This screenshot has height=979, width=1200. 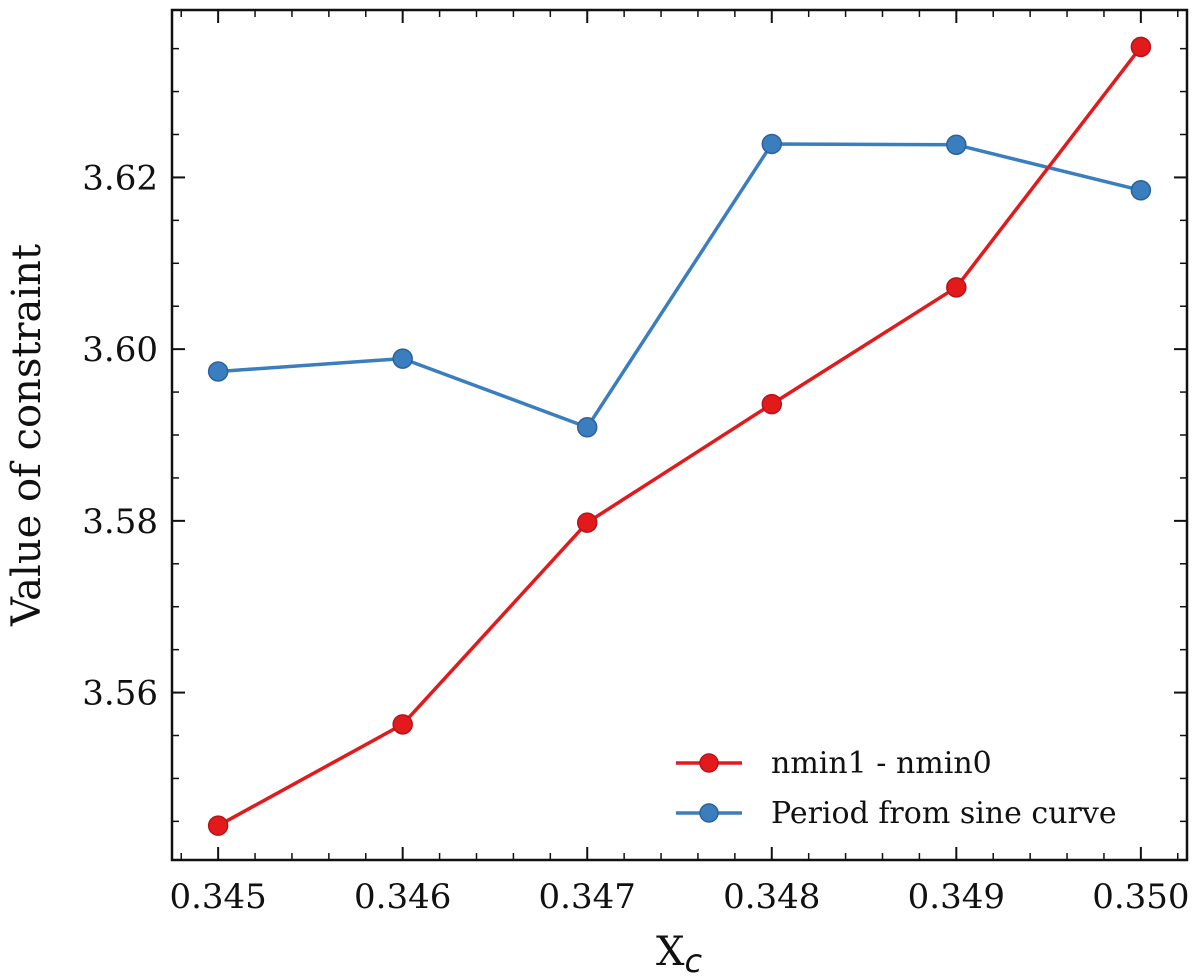 What do you see at coordinates (587, 897) in the screenshot?
I see `x-tick-label: 0.347` at bounding box center [587, 897].